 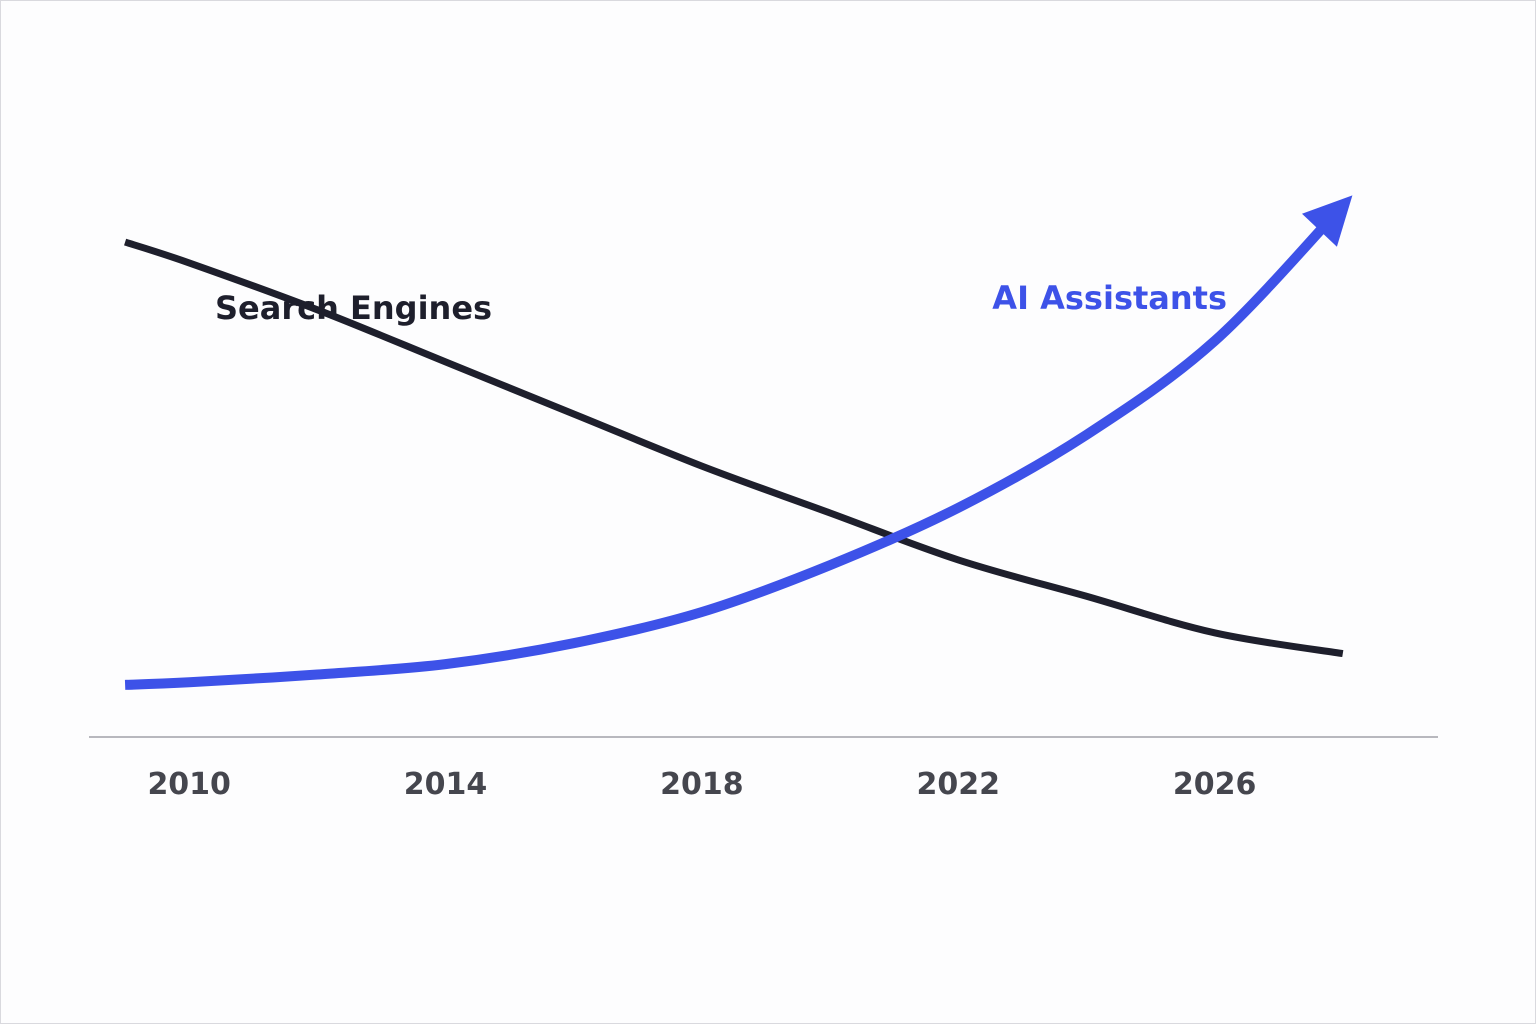 I want to click on x-tick-layer: 2010 2014 2018 2022 2026, so click(x=701, y=784).